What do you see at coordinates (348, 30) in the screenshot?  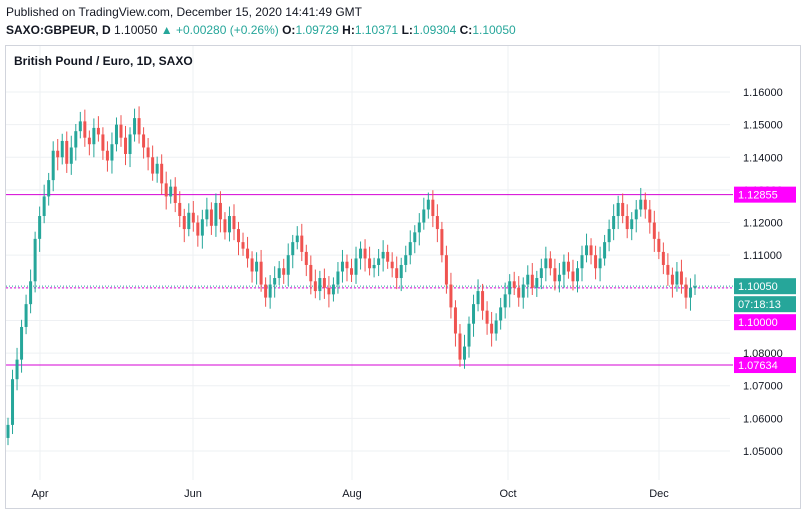 I see `high-label: H:` at bounding box center [348, 30].